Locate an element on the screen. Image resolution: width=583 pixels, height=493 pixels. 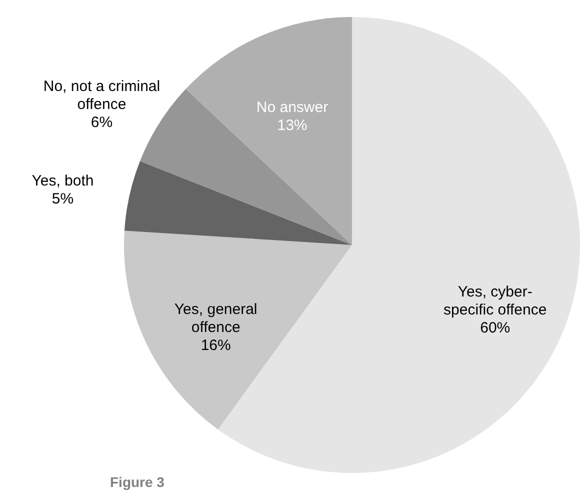
slice-label: No answer is located at coordinates (292, 107).